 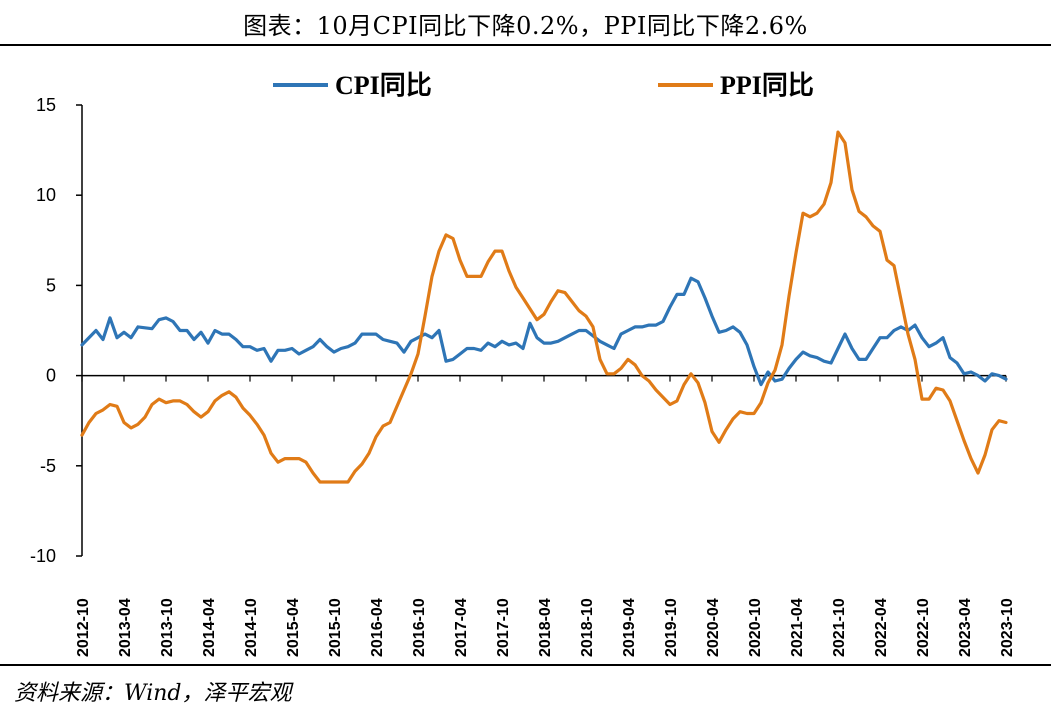 I want to click on bottom-rule, so click(x=525, y=665).